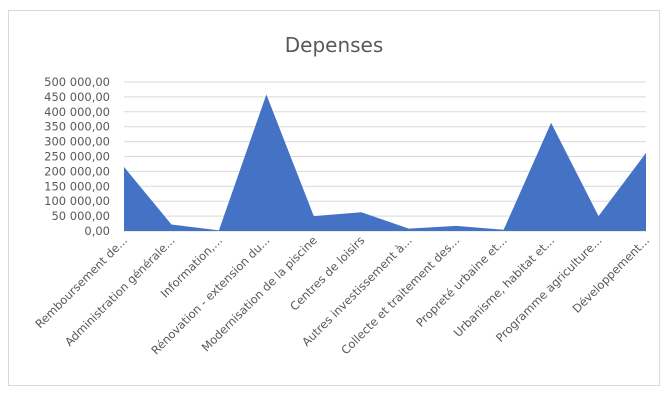  Describe the element at coordinates (77, 186) in the screenshot. I see `y-tick-label: 150 000,00` at that location.